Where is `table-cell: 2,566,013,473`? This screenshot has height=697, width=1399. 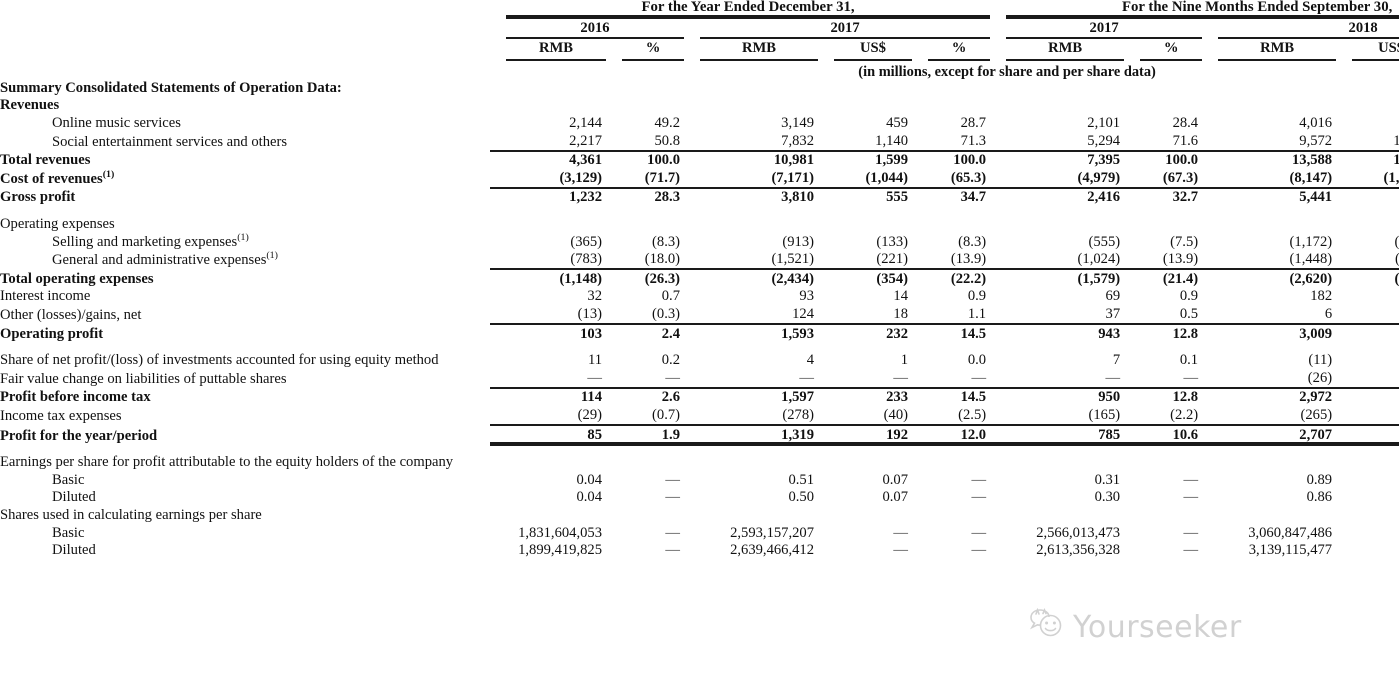
table-cell: 2,566,013,473 is located at coordinates (1078, 532).